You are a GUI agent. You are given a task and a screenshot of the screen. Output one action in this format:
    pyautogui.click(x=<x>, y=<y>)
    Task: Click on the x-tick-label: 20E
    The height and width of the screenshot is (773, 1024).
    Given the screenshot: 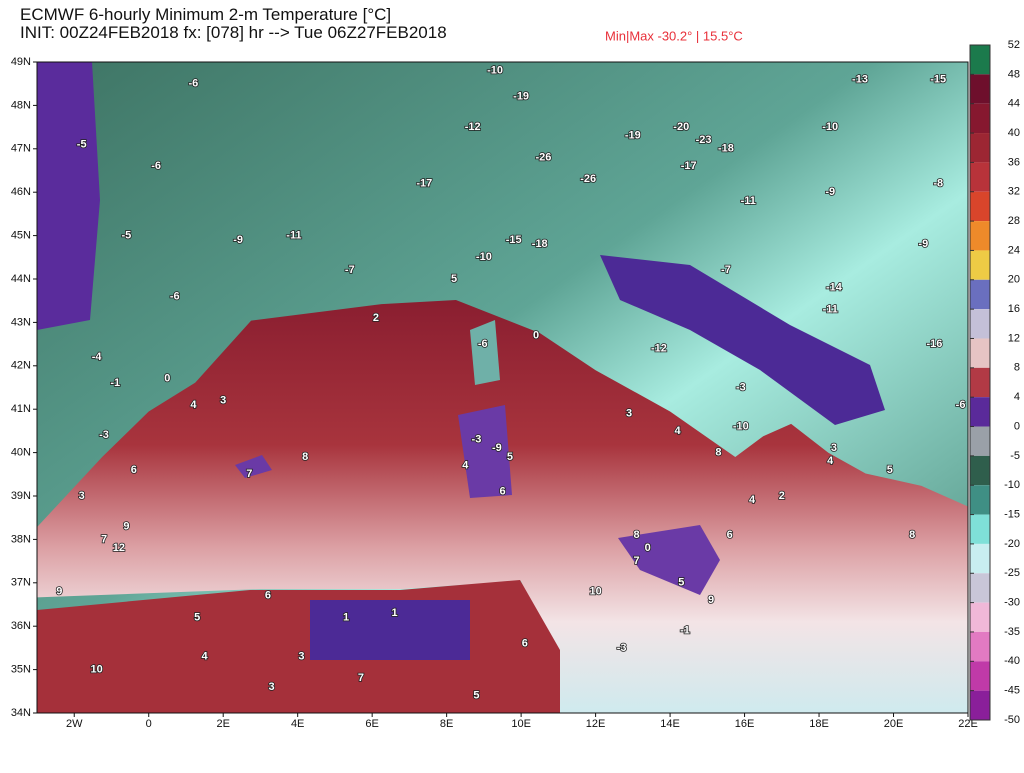 What is the action you would take?
    pyautogui.click(x=894, y=724)
    